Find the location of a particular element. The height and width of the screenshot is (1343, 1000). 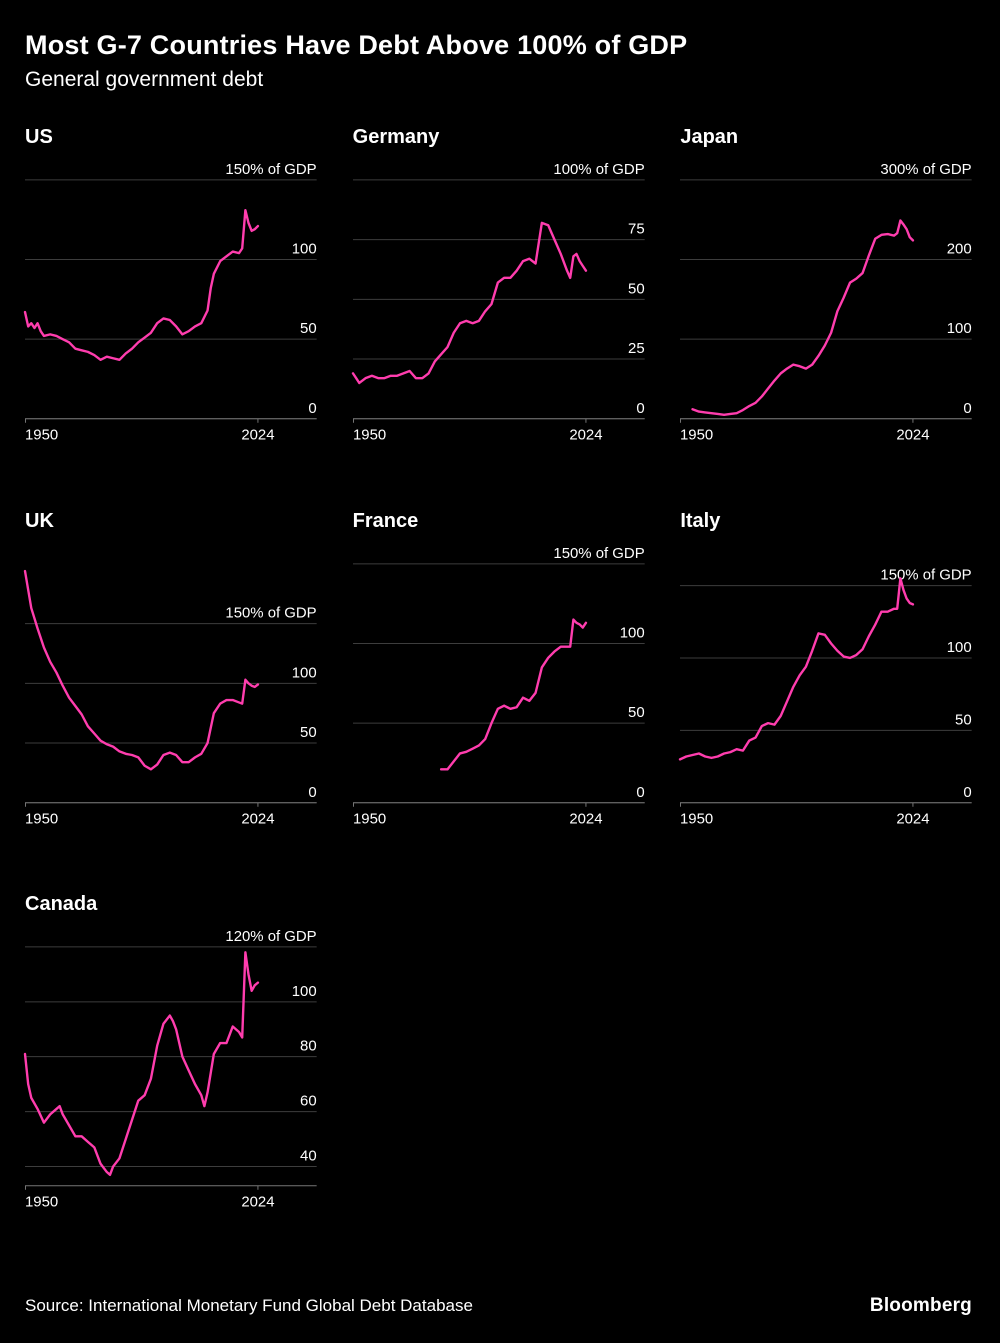

svg-text: 300% of GDP is located at coordinates (926, 169).